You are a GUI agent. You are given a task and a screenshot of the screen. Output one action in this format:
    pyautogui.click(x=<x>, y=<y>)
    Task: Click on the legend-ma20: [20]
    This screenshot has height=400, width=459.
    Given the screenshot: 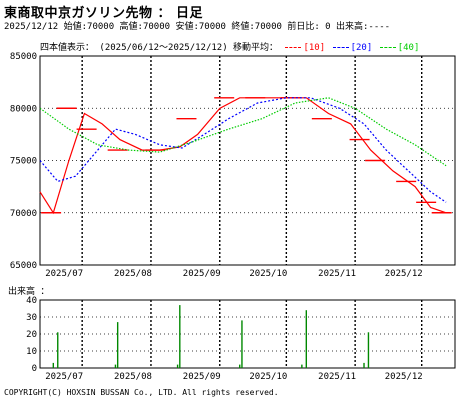 What is the action you would take?
    pyautogui.click(x=351, y=48)
    